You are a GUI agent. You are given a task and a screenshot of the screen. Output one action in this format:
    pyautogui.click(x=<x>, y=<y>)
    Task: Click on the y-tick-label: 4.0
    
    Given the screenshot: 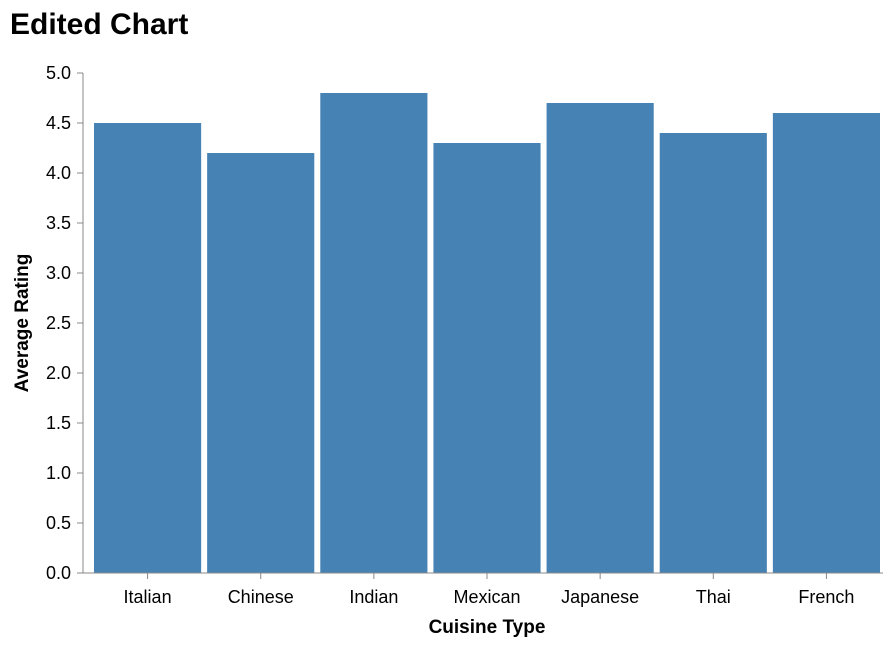 What is the action you would take?
    pyautogui.click(x=58, y=173)
    